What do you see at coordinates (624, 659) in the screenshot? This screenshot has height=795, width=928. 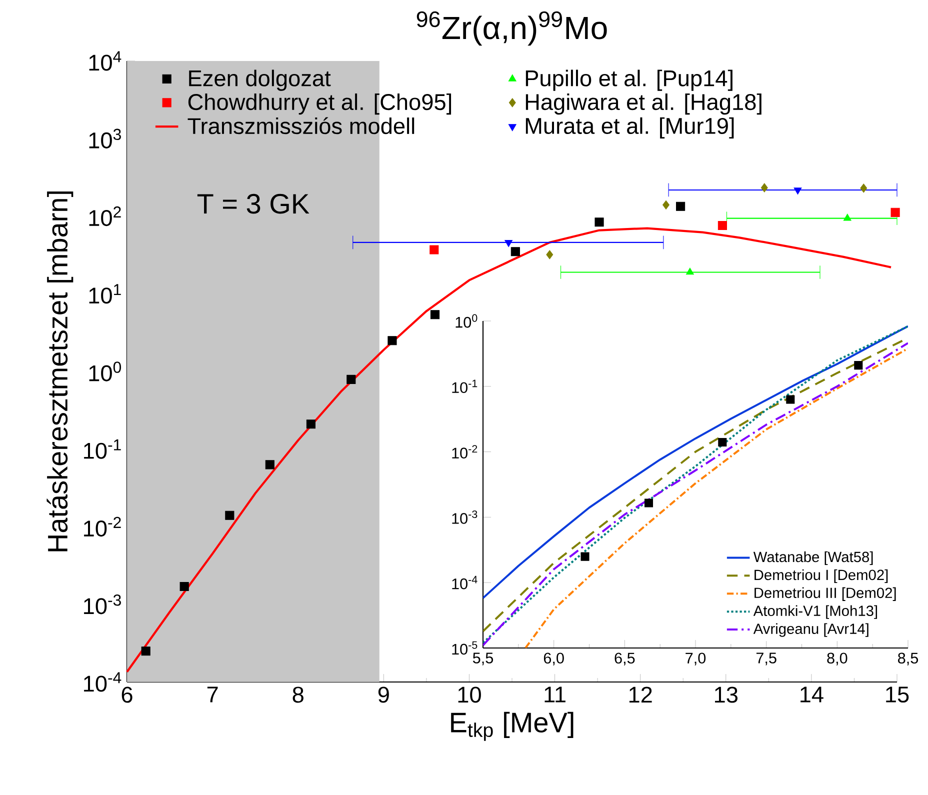 I see `x-tick-label: 6,5` at bounding box center [624, 659].